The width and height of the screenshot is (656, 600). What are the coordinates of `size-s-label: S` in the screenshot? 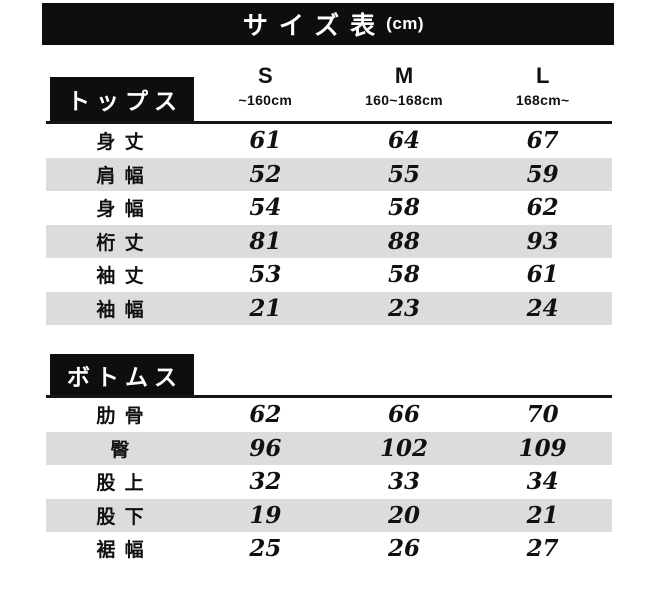 It's located at (265, 75).